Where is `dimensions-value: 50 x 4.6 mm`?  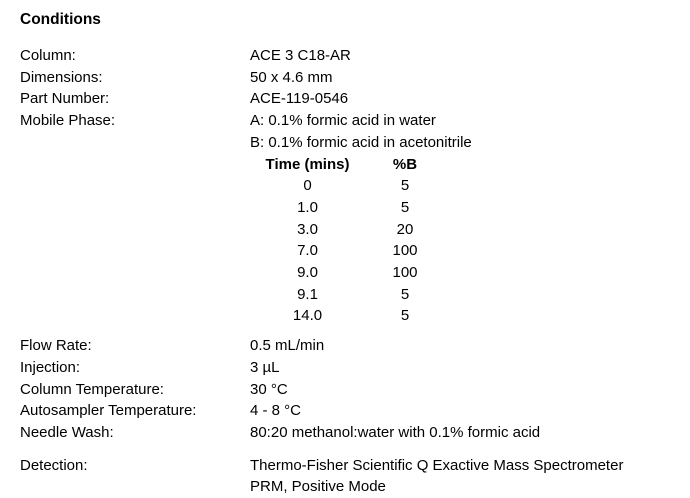 dimensions-value: 50 x 4.6 mm is located at coordinates (291, 77).